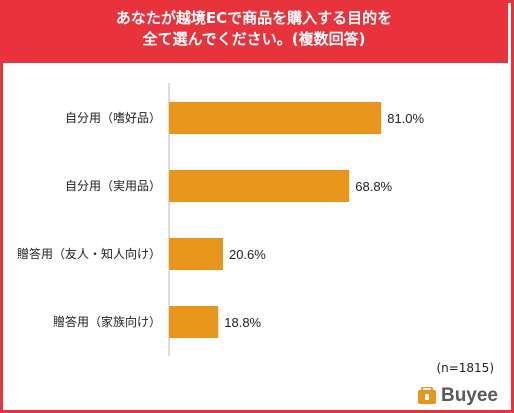 This screenshot has height=413, width=514. I want to click on chart-title-line-2: 全て選んでください。(複数回答), so click(254, 39).